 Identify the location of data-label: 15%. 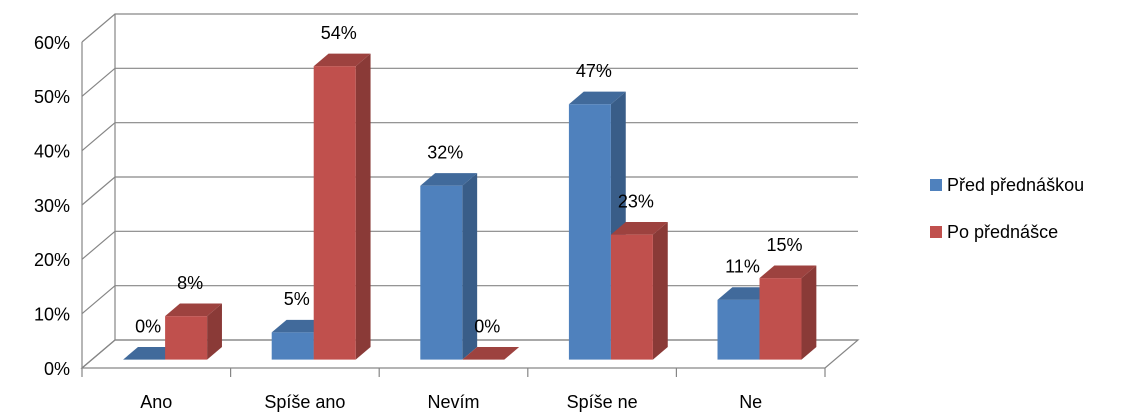
(784, 245).